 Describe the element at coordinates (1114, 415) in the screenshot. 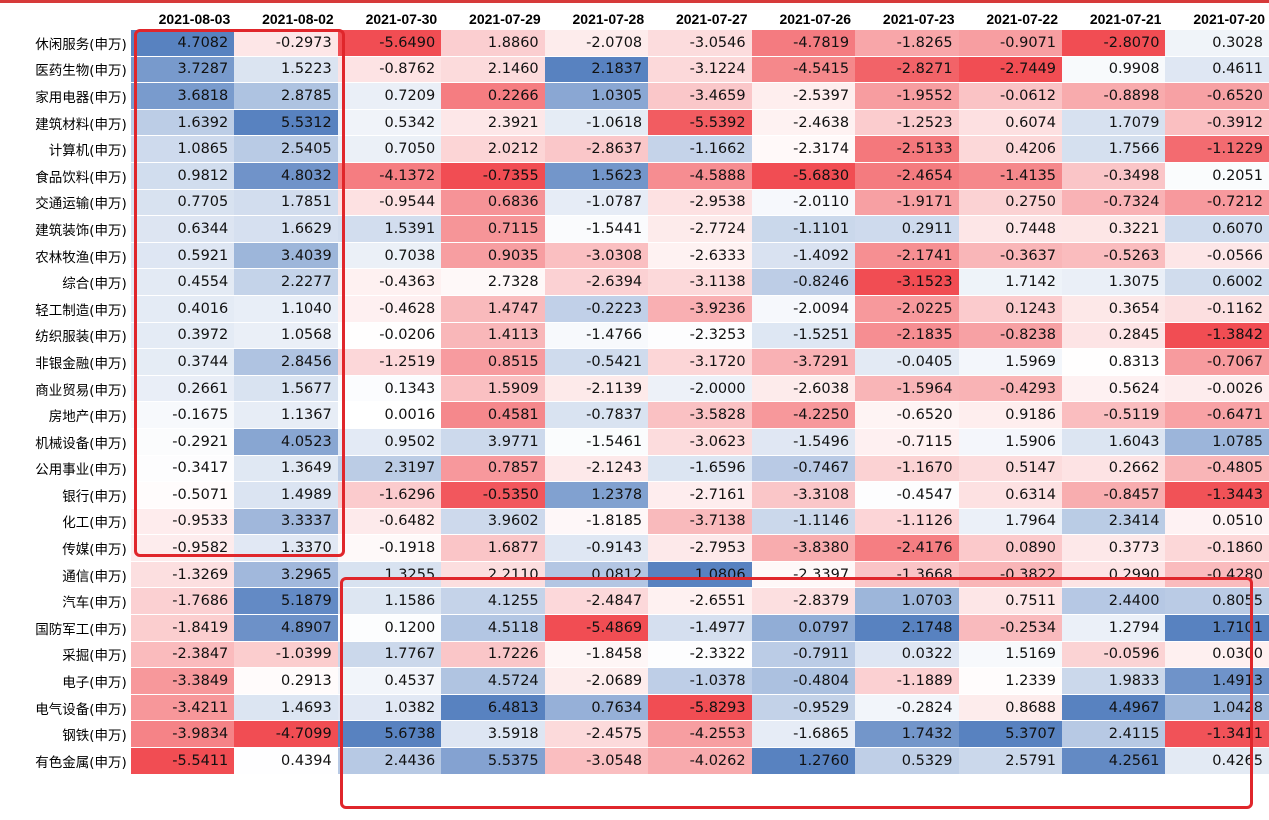

I see `value-cell: -0.5119` at that location.